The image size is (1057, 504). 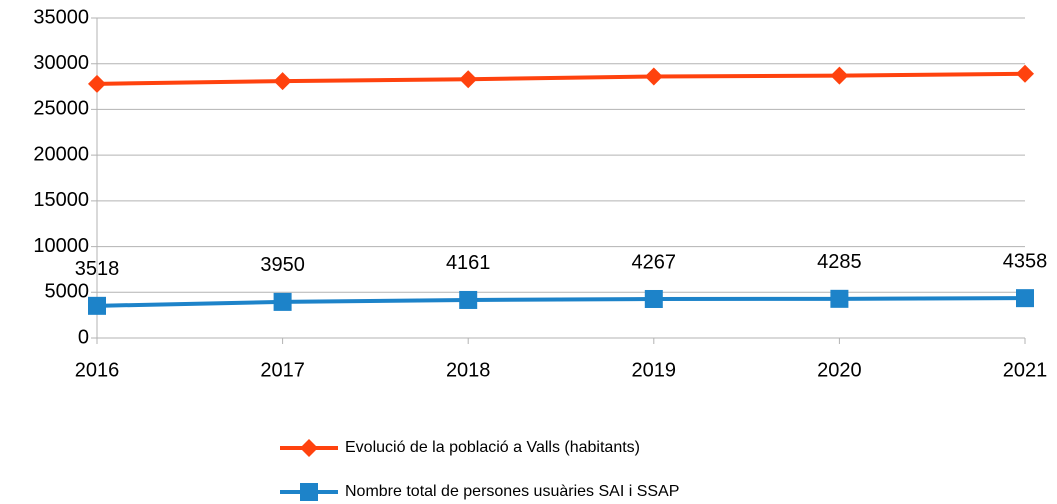 What do you see at coordinates (839, 370) in the screenshot?
I see `x-tick-label: 2020` at bounding box center [839, 370].